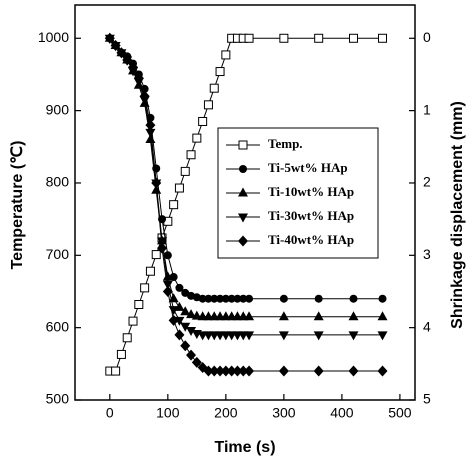 The image size is (472, 472). What do you see at coordinates (58, 109) in the screenshot?
I see `y-tick-label: 900` at bounding box center [58, 109].